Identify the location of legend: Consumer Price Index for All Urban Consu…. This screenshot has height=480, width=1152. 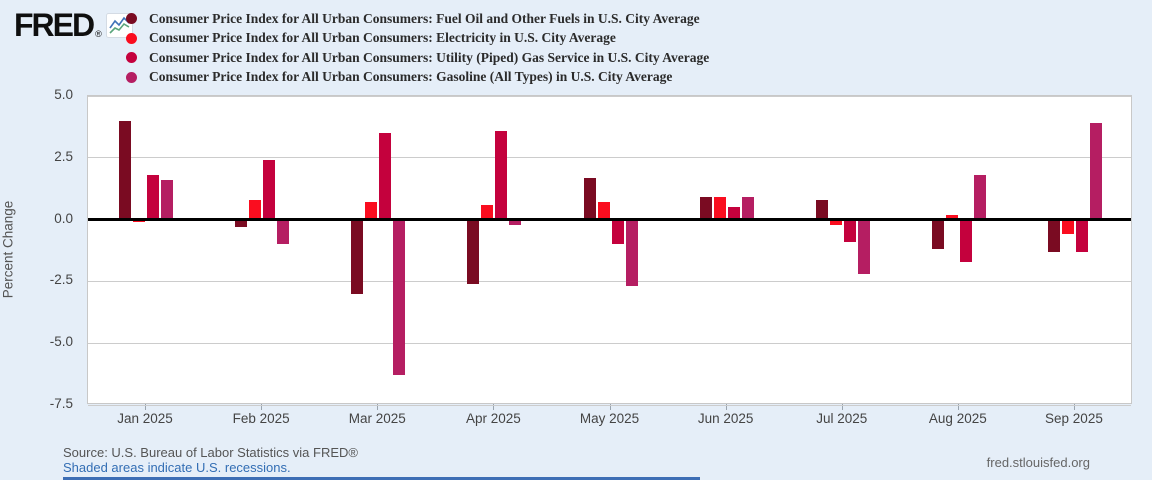
(417, 48).